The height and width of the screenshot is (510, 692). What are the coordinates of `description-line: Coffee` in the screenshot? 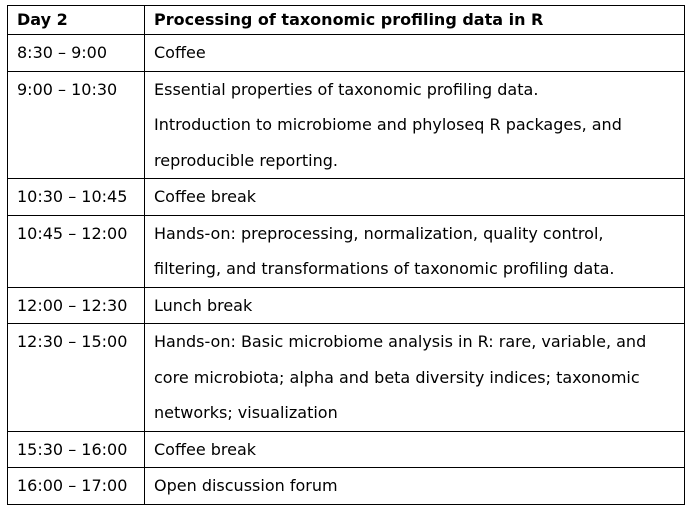 It's located at (180, 52).